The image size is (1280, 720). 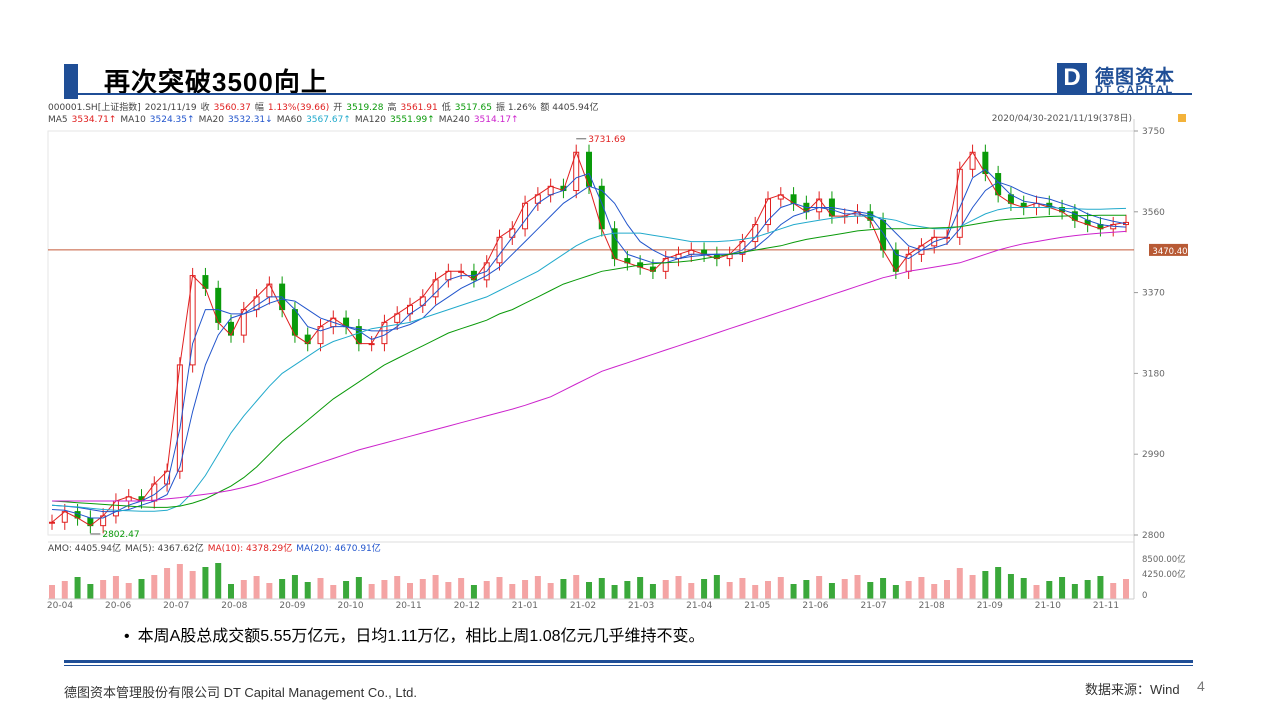 What do you see at coordinates (250, 120) in the screenshot?
I see `ma-field-5: 3532.31↓` at bounding box center [250, 120].